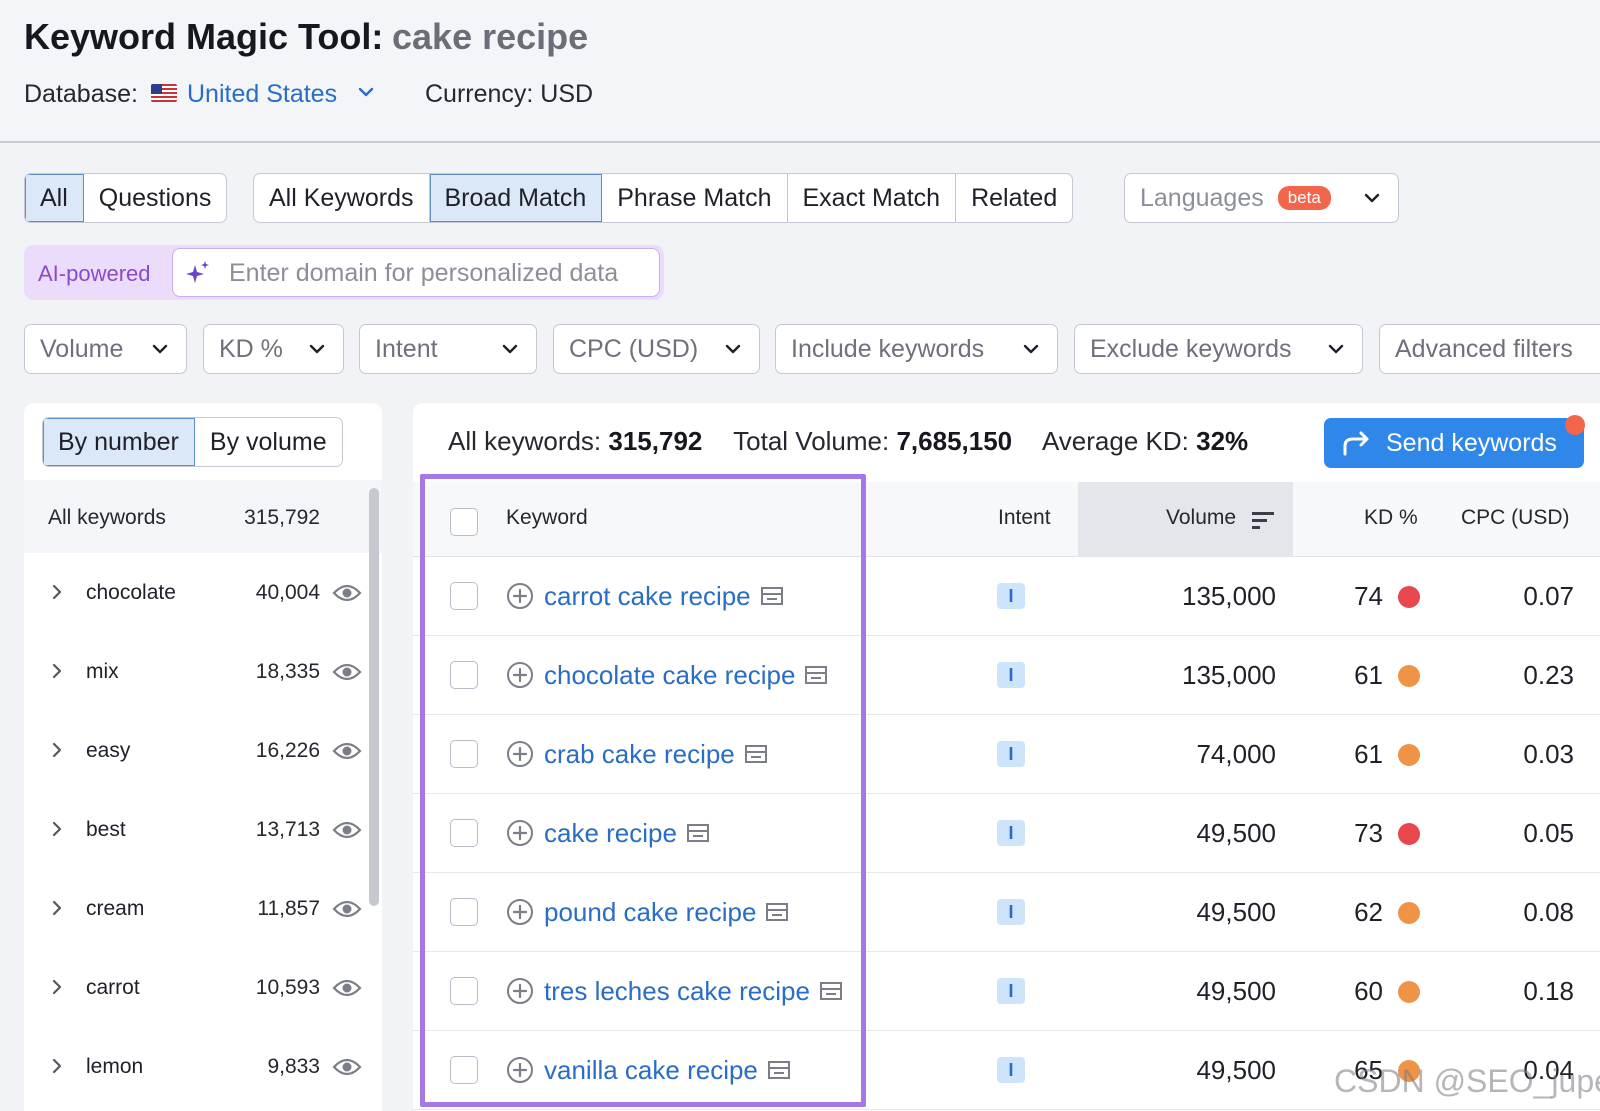 Image resolution: width=1600 pixels, height=1111 pixels. I want to click on tab-phrase-match: Phrase Match, so click(695, 198).